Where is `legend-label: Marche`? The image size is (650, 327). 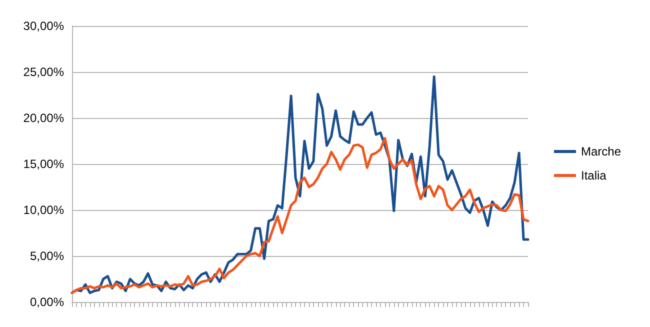
legend-label: Marche is located at coordinates (601, 151).